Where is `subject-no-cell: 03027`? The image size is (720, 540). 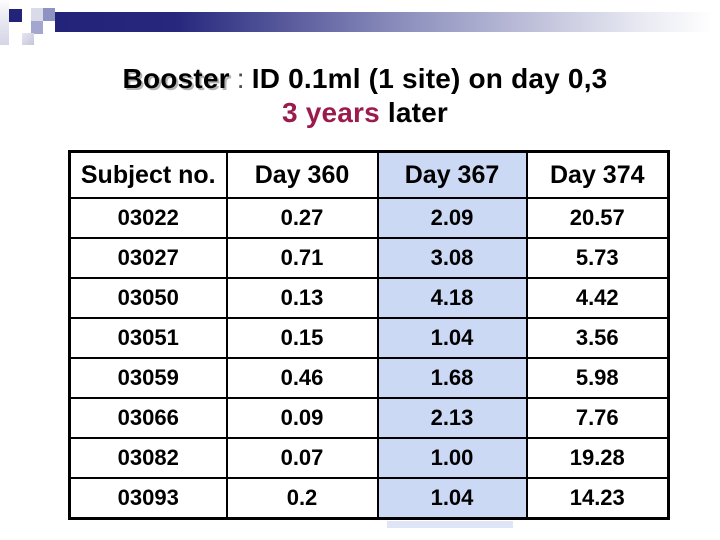
subject-no-cell: 03027 is located at coordinates (148, 258).